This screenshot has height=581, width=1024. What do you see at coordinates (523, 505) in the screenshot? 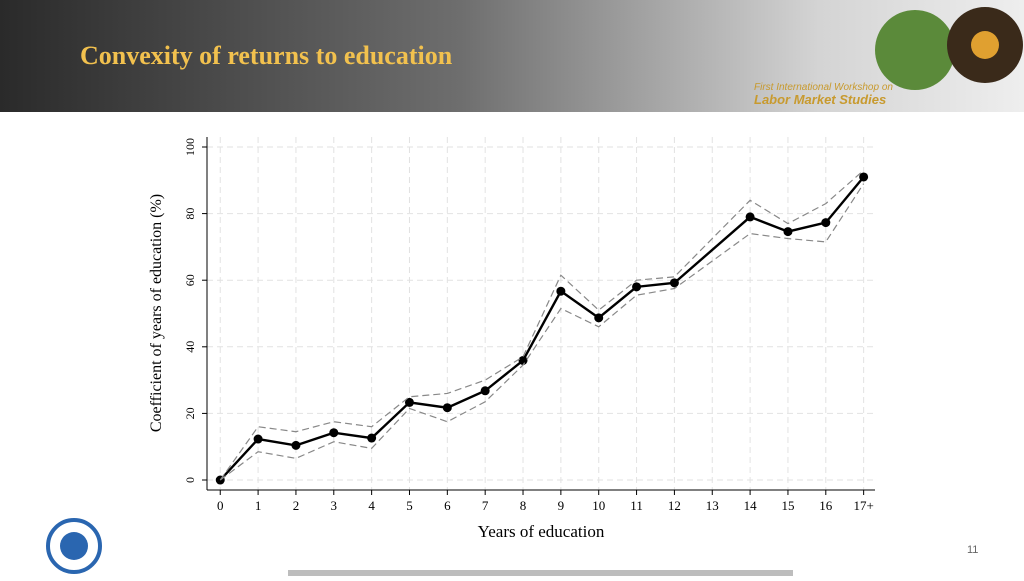
I see `x-tick-label: 8` at bounding box center [523, 505].